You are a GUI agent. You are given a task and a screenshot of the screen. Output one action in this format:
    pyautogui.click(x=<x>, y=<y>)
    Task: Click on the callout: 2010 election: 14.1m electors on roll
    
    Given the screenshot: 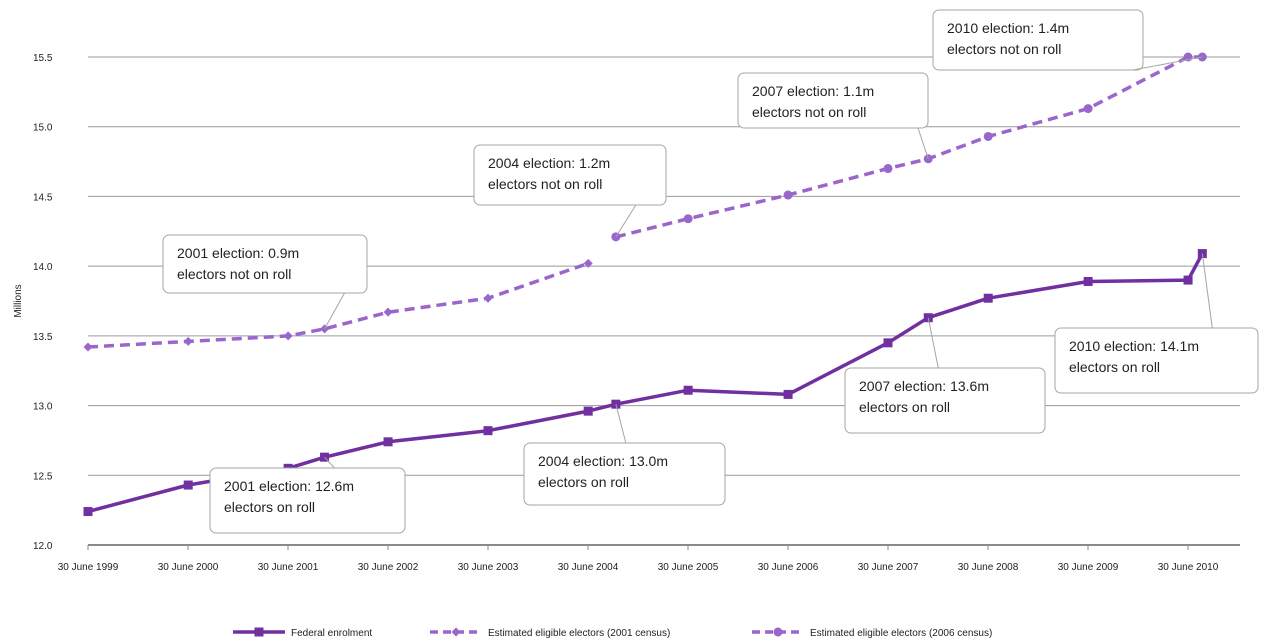 What is the action you would take?
    pyautogui.click(x=1156, y=323)
    